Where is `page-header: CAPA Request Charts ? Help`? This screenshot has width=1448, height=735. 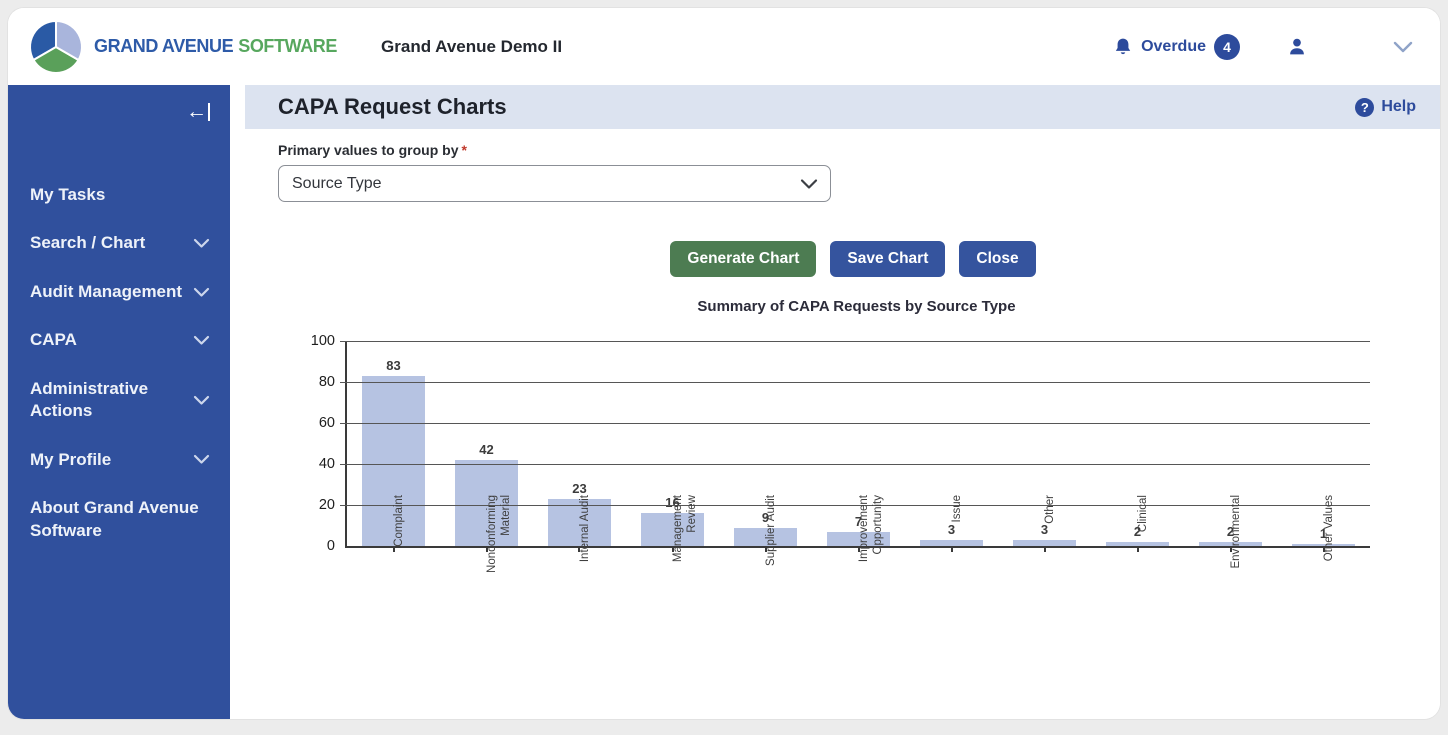
page-header: CAPA Request Charts ? Help is located at coordinates (842, 107).